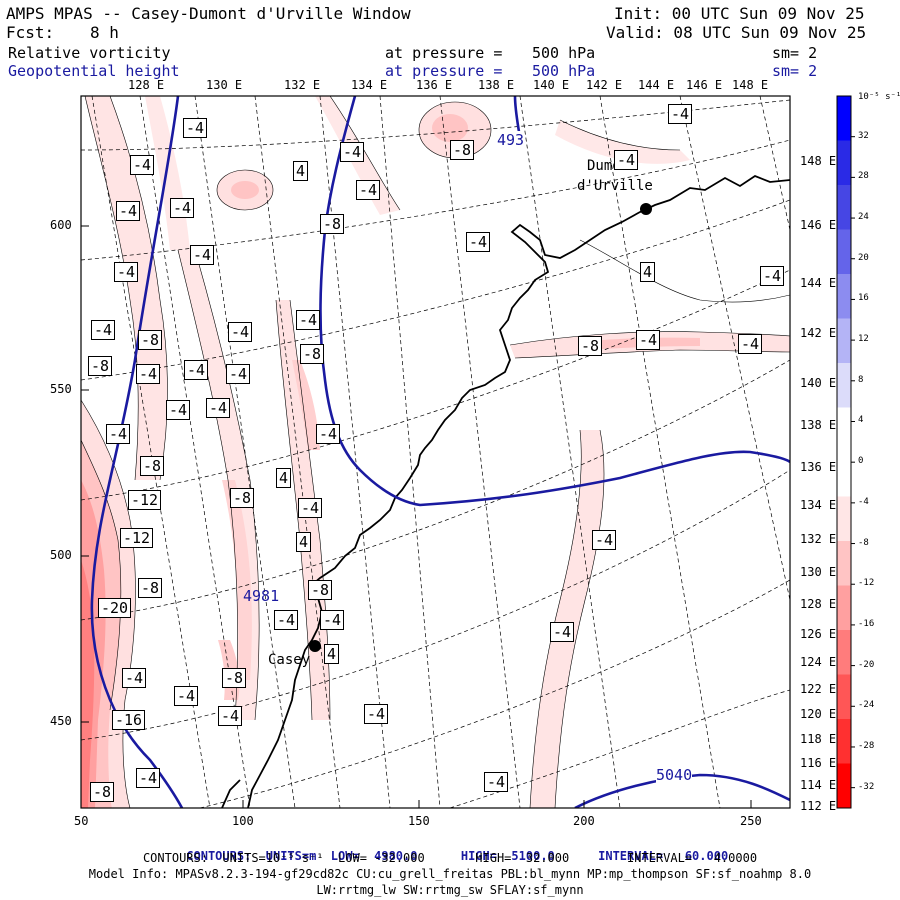 This screenshot has height=900, width=900. What do you see at coordinates (302, 85) in the screenshot?
I see `top-lon-label: 132 E` at bounding box center [302, 85].